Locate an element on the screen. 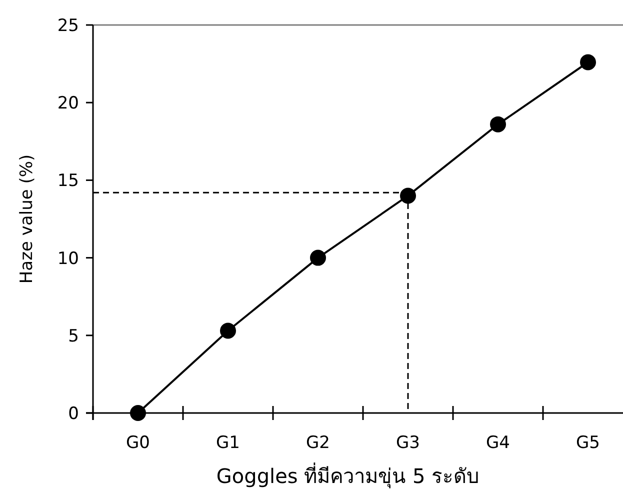 Image resolution: width=623 pixels, height=500 pixels. y-tick-label: 0 is located at coordinates (73, 414).